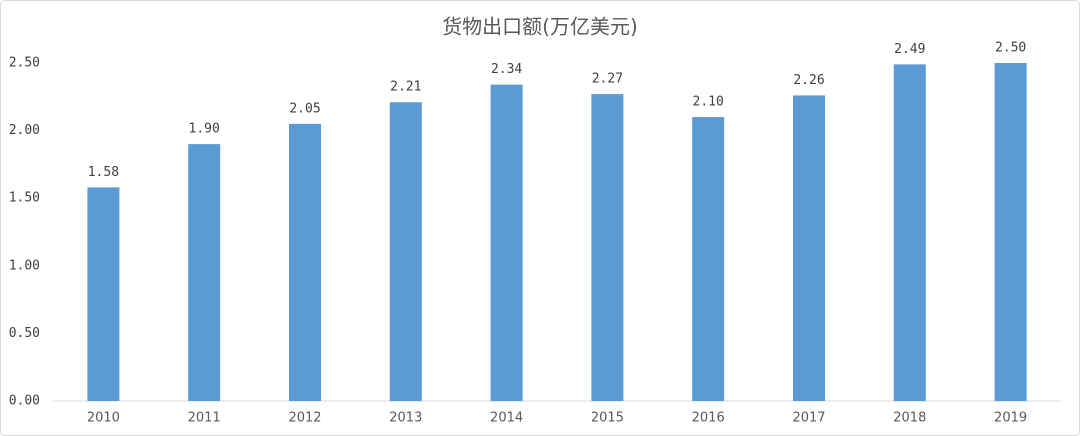 This screenshot has width=1080, height=436. What do you see at coordinates (909, 49) in the screenshot?
I see `value-label: 2.49` at bounding box center [909, 49].